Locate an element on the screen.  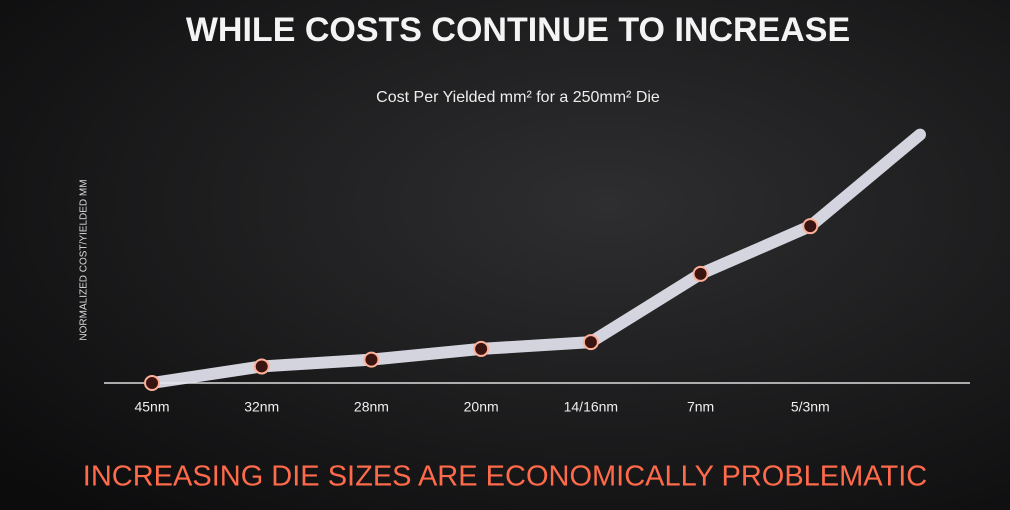
x-tick-label: 20nm is located at coordinates (481, 407).